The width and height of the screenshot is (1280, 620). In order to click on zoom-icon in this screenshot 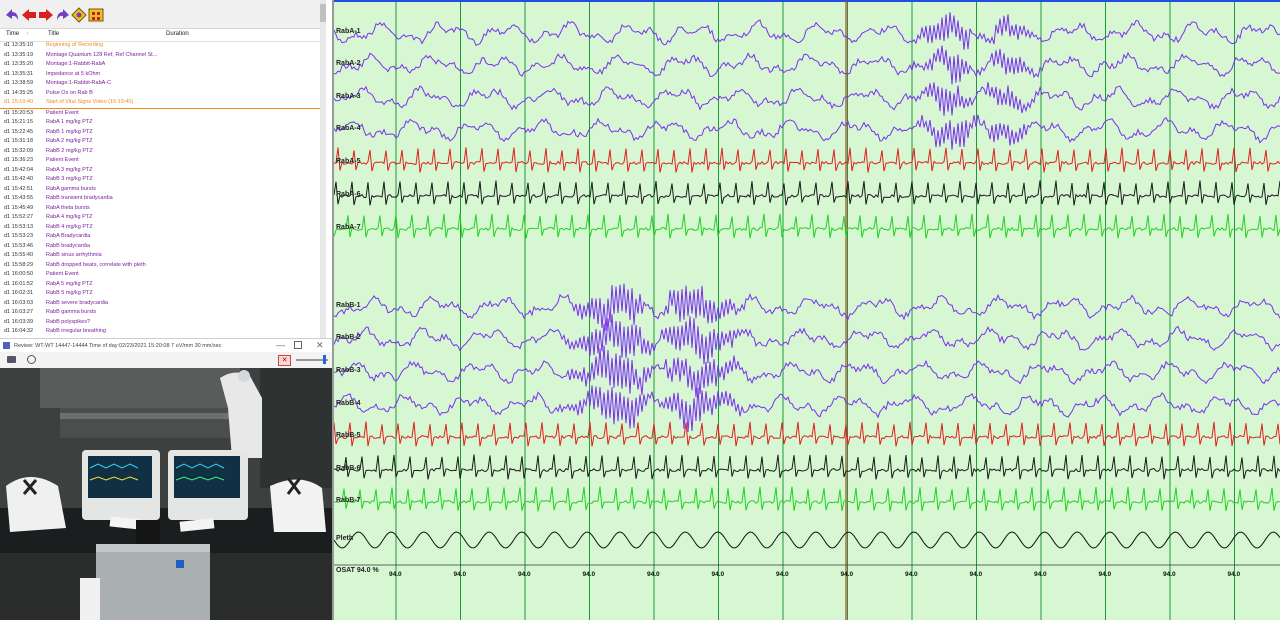, I will do `click(31, 359)`.